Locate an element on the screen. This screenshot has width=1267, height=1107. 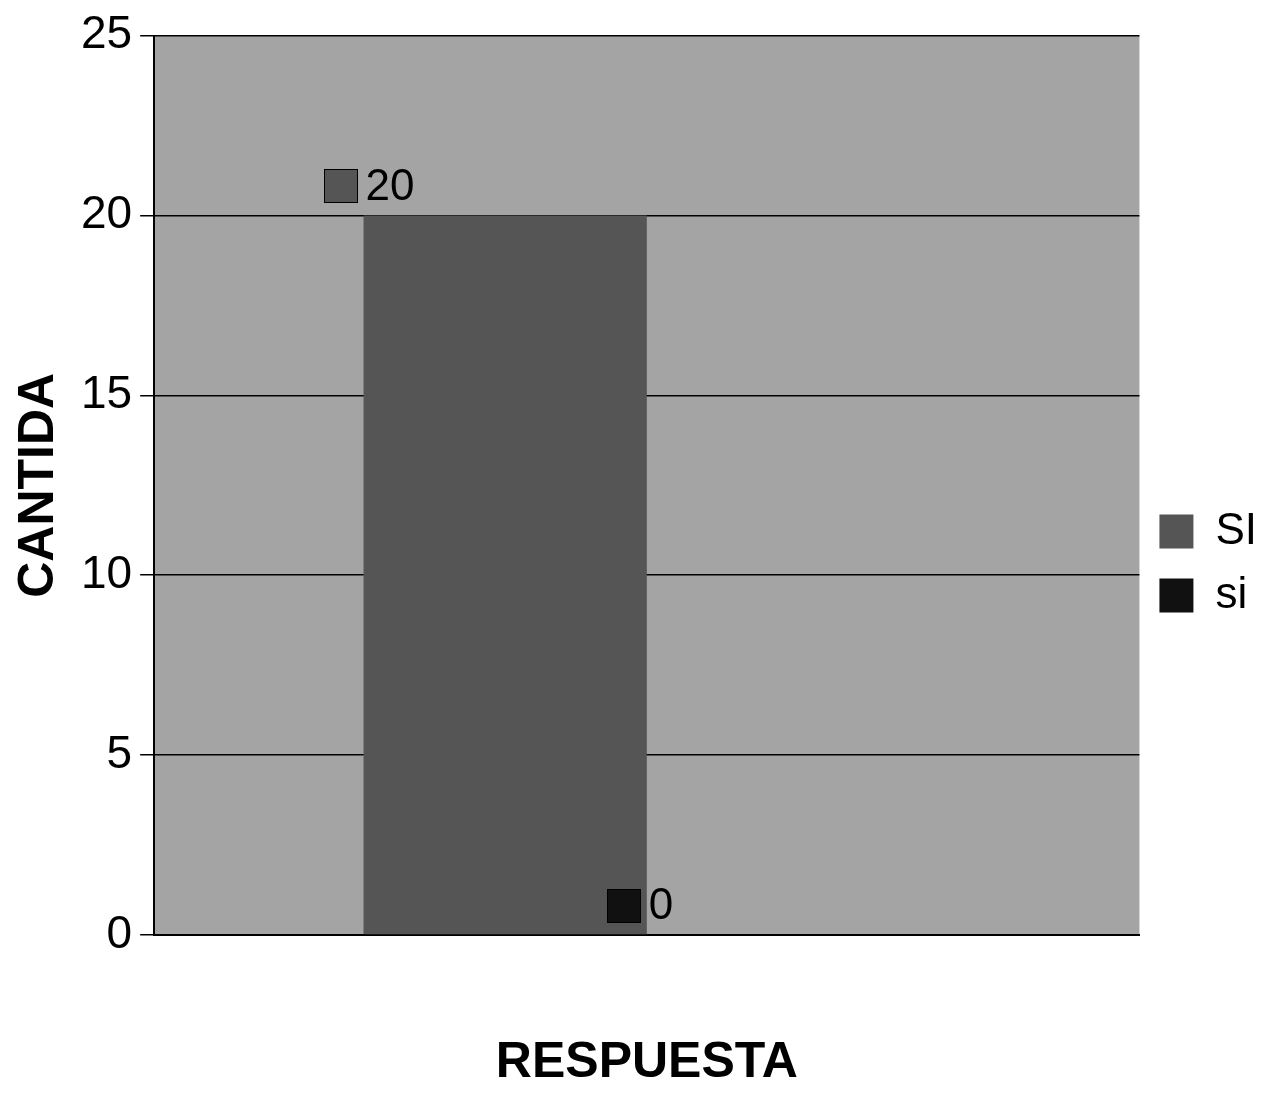
legend-label: SI is located at coordinates (1236, 528).